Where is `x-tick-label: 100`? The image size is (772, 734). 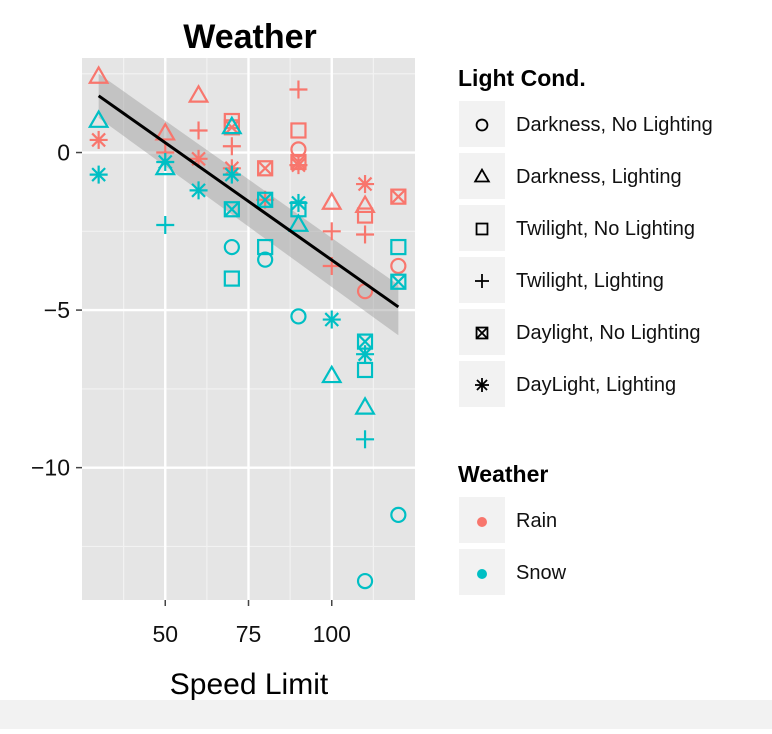
x-tick-label: 100 is located at coordinates (332, 634).